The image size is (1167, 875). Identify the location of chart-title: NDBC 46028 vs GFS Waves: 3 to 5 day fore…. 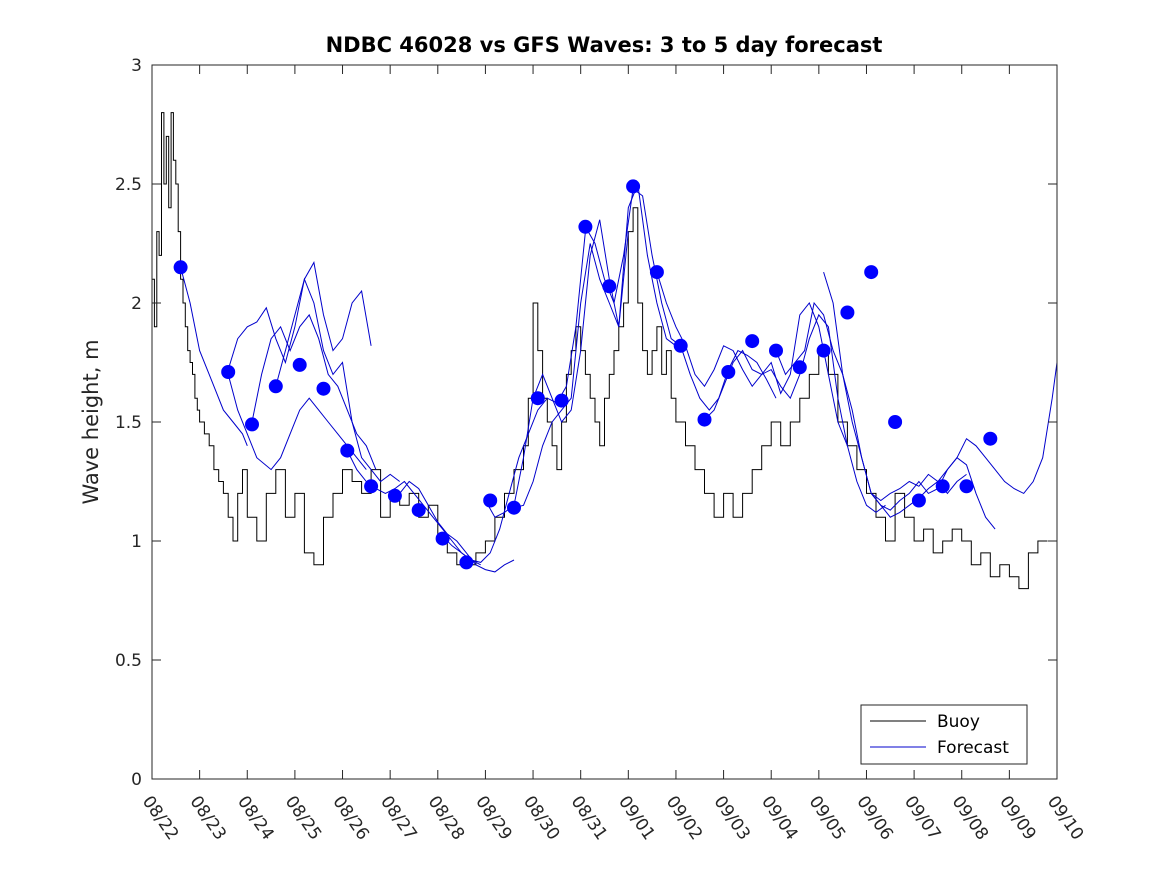
(604, 45).